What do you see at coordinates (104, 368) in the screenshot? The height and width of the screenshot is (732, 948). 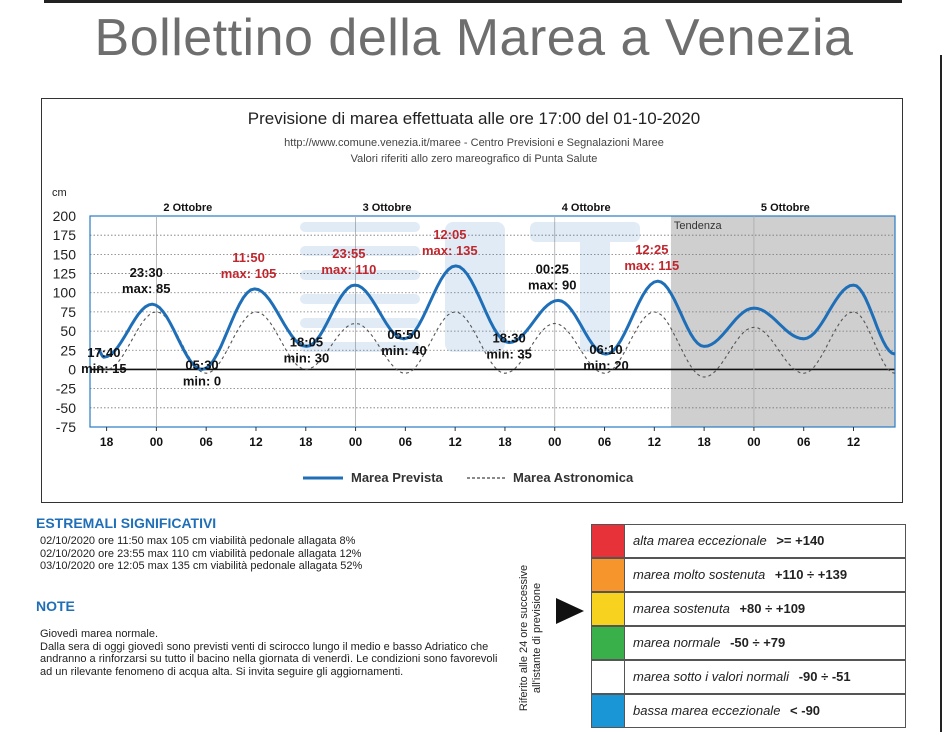 I see `annotation-value: min: 15` at bounding box center [104, 368].